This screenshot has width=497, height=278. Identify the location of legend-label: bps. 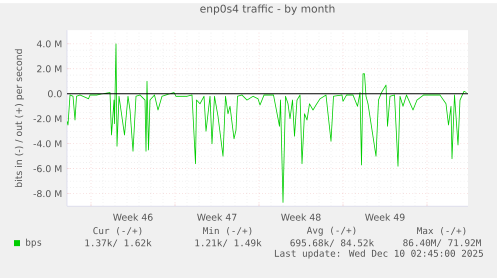
(34, 243).